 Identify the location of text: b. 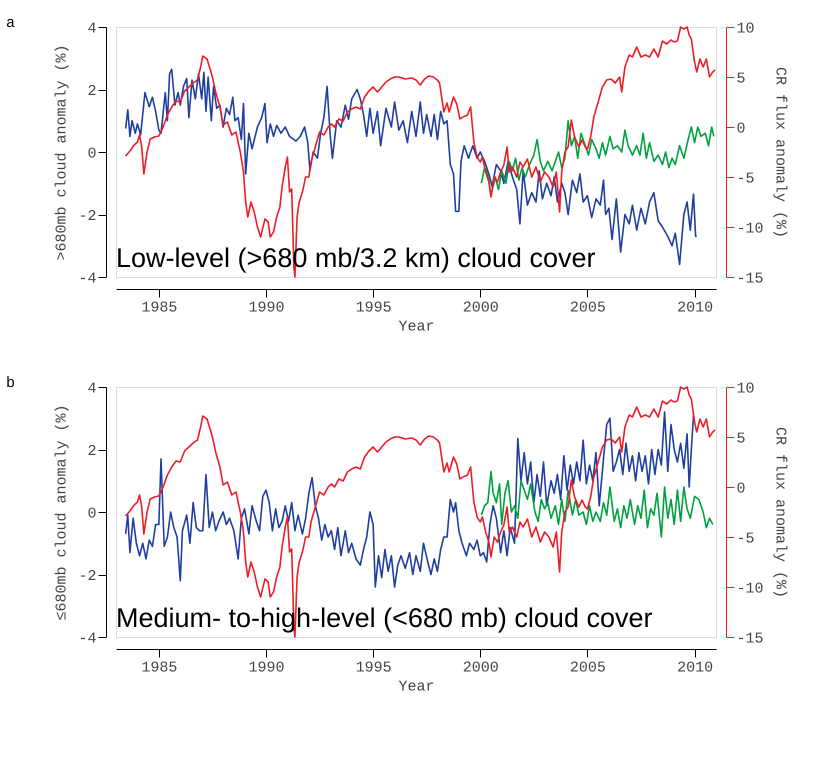
(11, 383).